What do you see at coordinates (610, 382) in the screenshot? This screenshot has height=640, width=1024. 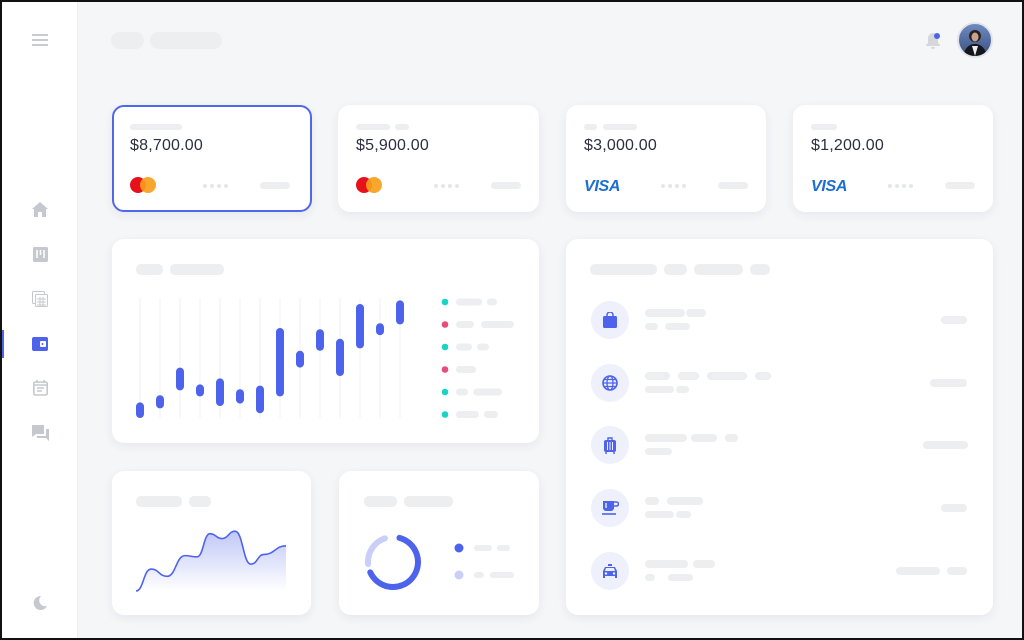 I see `globe-icon` at bounding box center [610, 382].